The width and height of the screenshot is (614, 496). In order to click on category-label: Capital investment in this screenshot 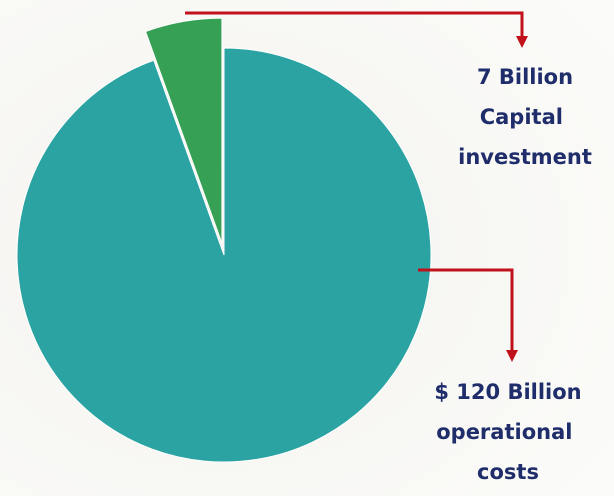, I will do `click(525, 137)`.